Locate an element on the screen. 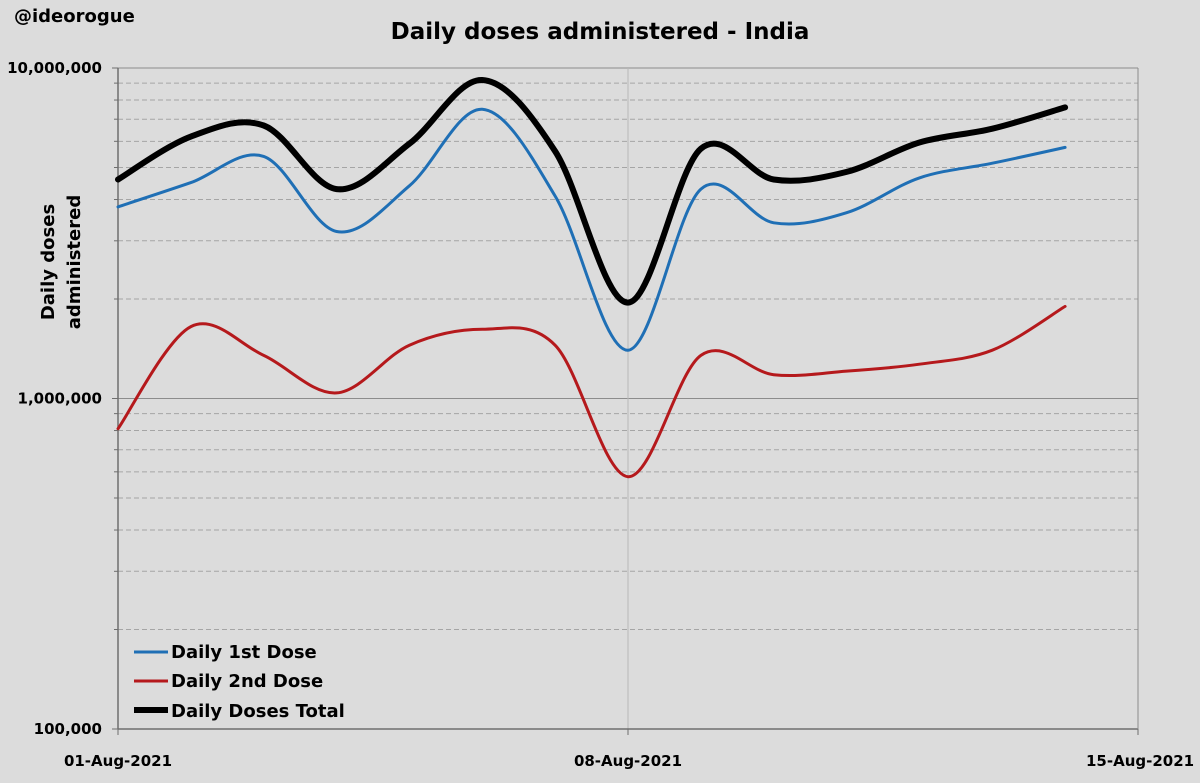 This screenshot has width=1200, height=783. x-tick-label: 01-Aug-2021 is located at coordinates (118, 761).